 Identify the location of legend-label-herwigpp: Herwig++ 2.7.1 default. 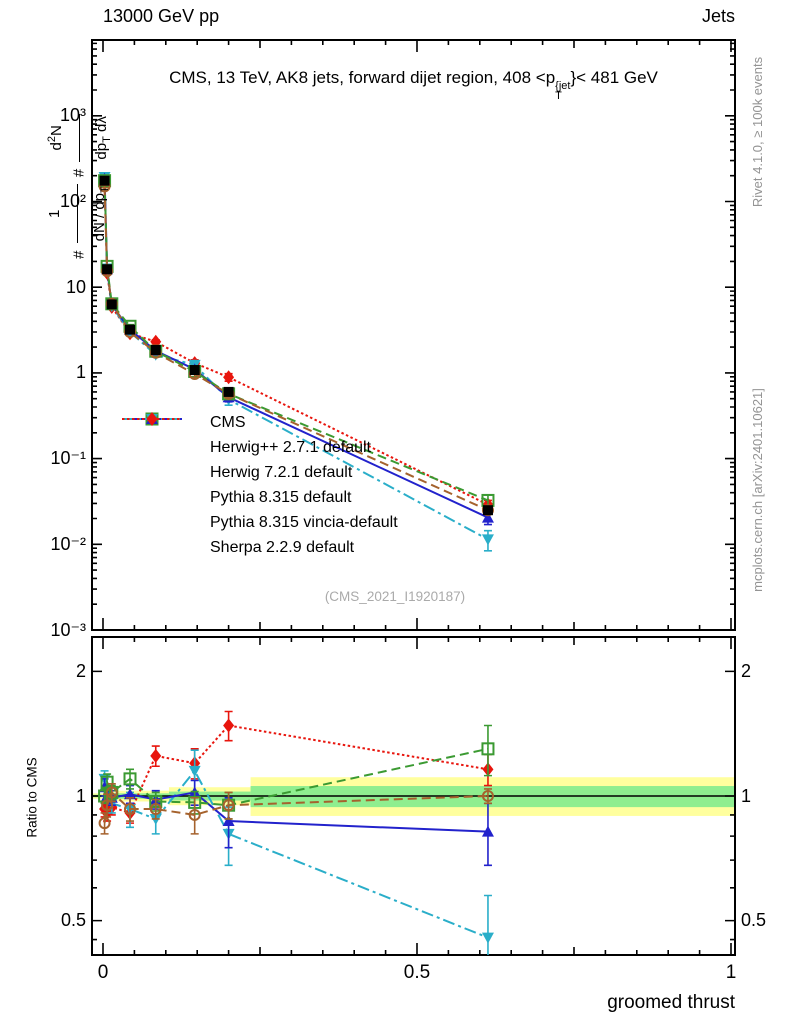
(290, 447).